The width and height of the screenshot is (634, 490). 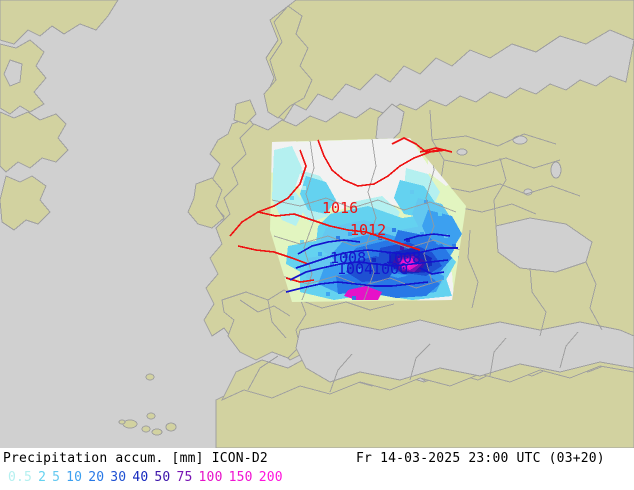 What do you see at coordinates (390, 124) in the screenshot?
I see `water-baltic` at bounding box center [390, 124].